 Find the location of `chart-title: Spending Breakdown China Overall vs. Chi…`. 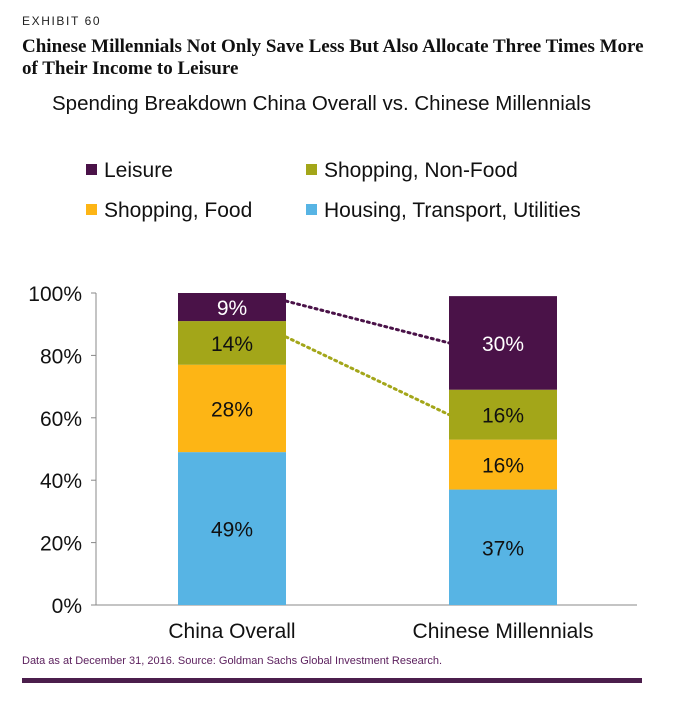

chart-title: Spending Breakdown China Overall vs. Chi… is located at coordinates (321, 103).